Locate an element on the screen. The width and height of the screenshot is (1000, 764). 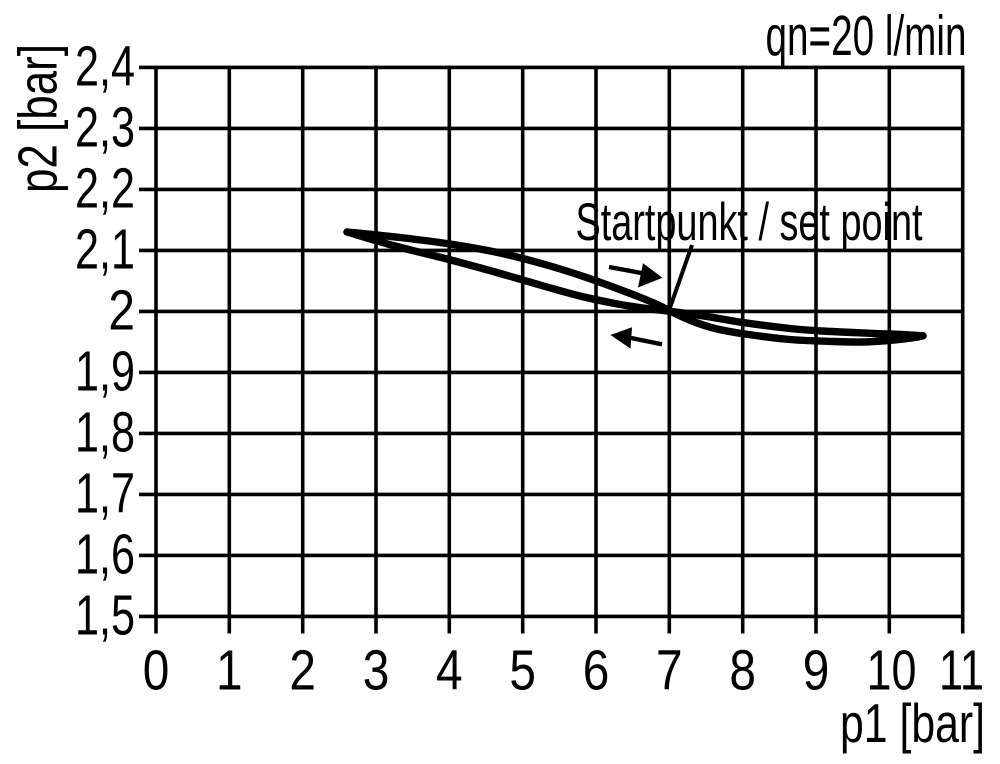
svg-text: 7 is located at coordinates (669, 670).